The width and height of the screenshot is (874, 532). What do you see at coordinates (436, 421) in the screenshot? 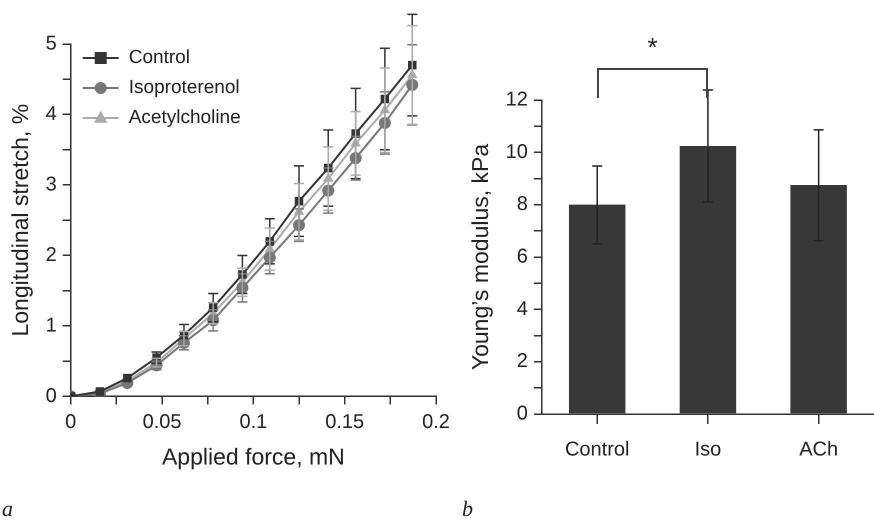
I see `x-tick-label: 0.2` at bounding box center [436, 421].